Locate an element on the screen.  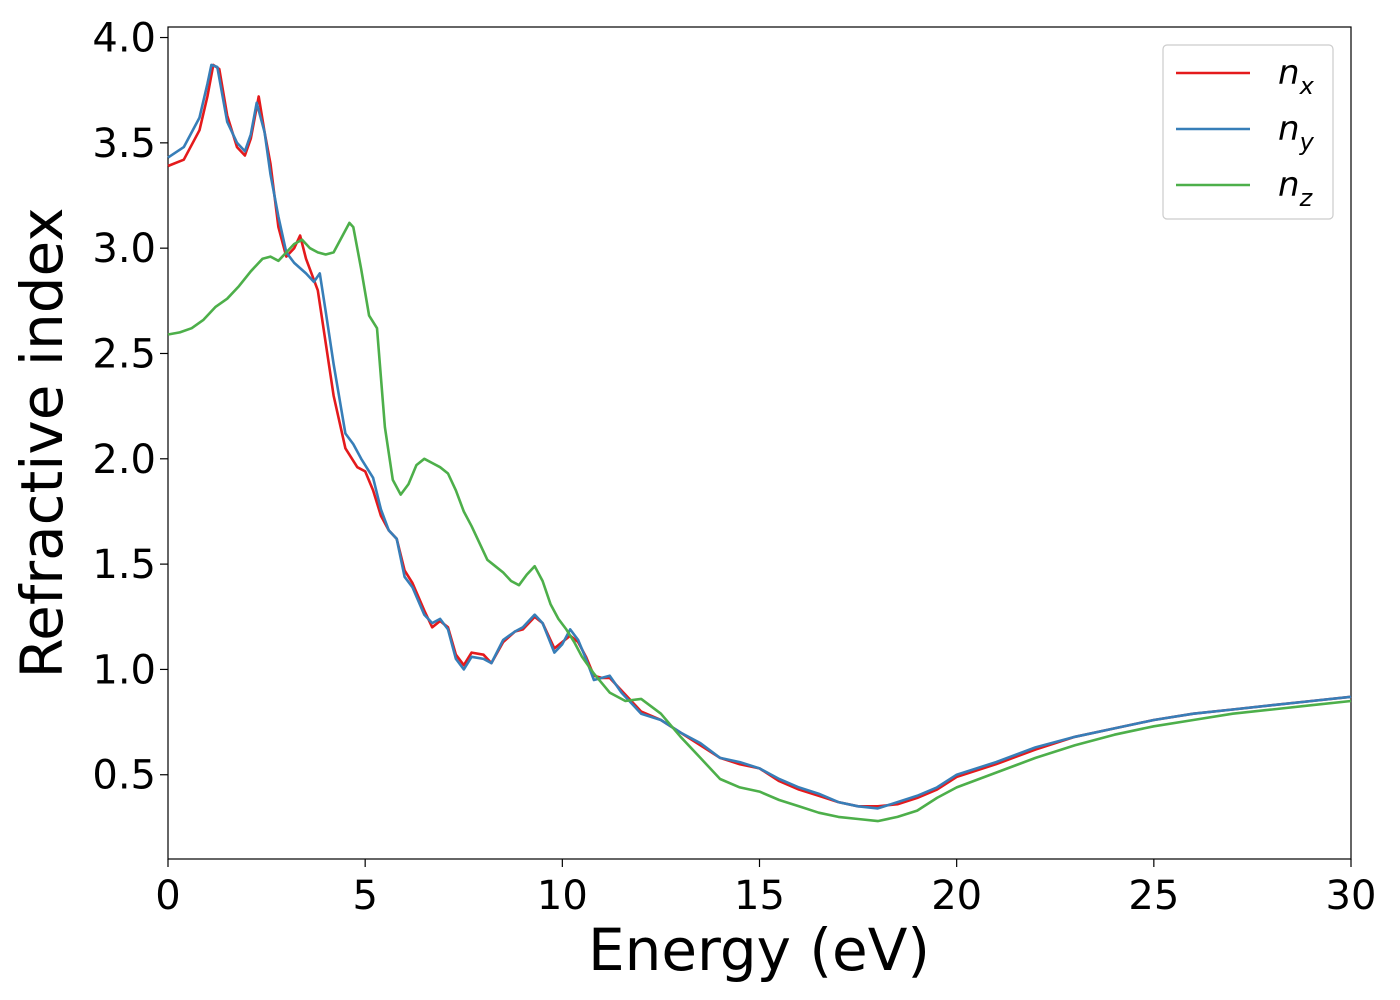
x-tick-label: 25 is located at coordinates (1153, 896).